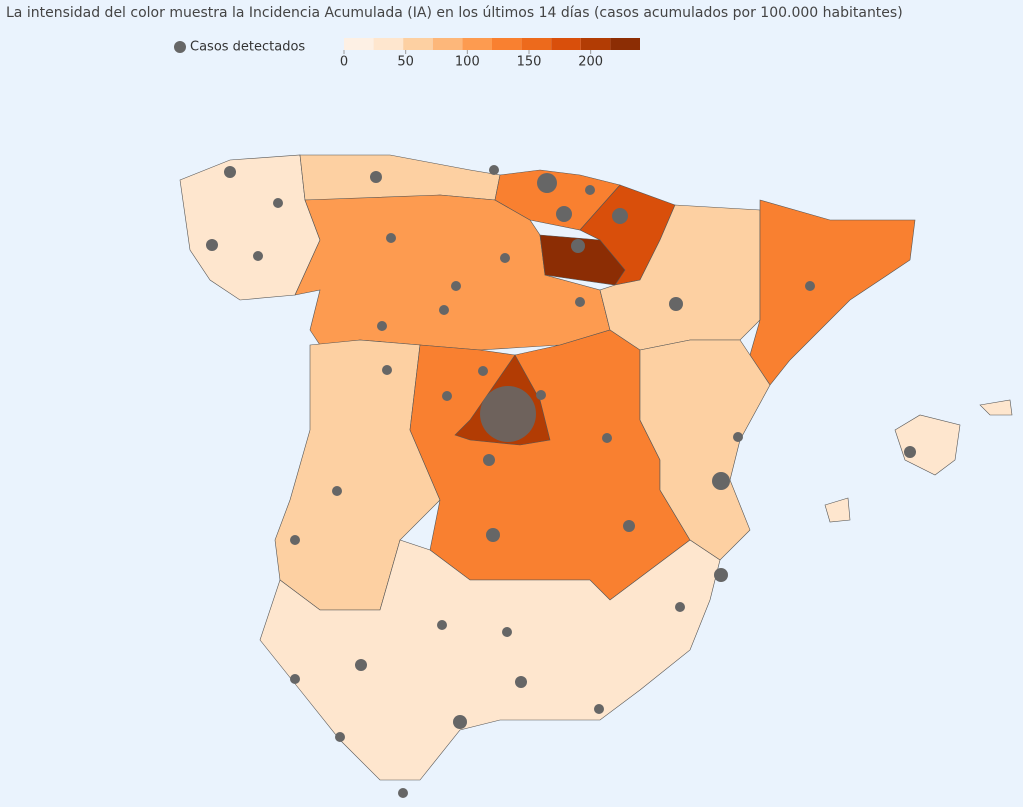 Image resolution: width=1023 pixels, height=807 pixels. What do you see at coordinates (529, 62) in the screenshot?
I see `scale-tick-label: 150` at bounding box center [529, 62].